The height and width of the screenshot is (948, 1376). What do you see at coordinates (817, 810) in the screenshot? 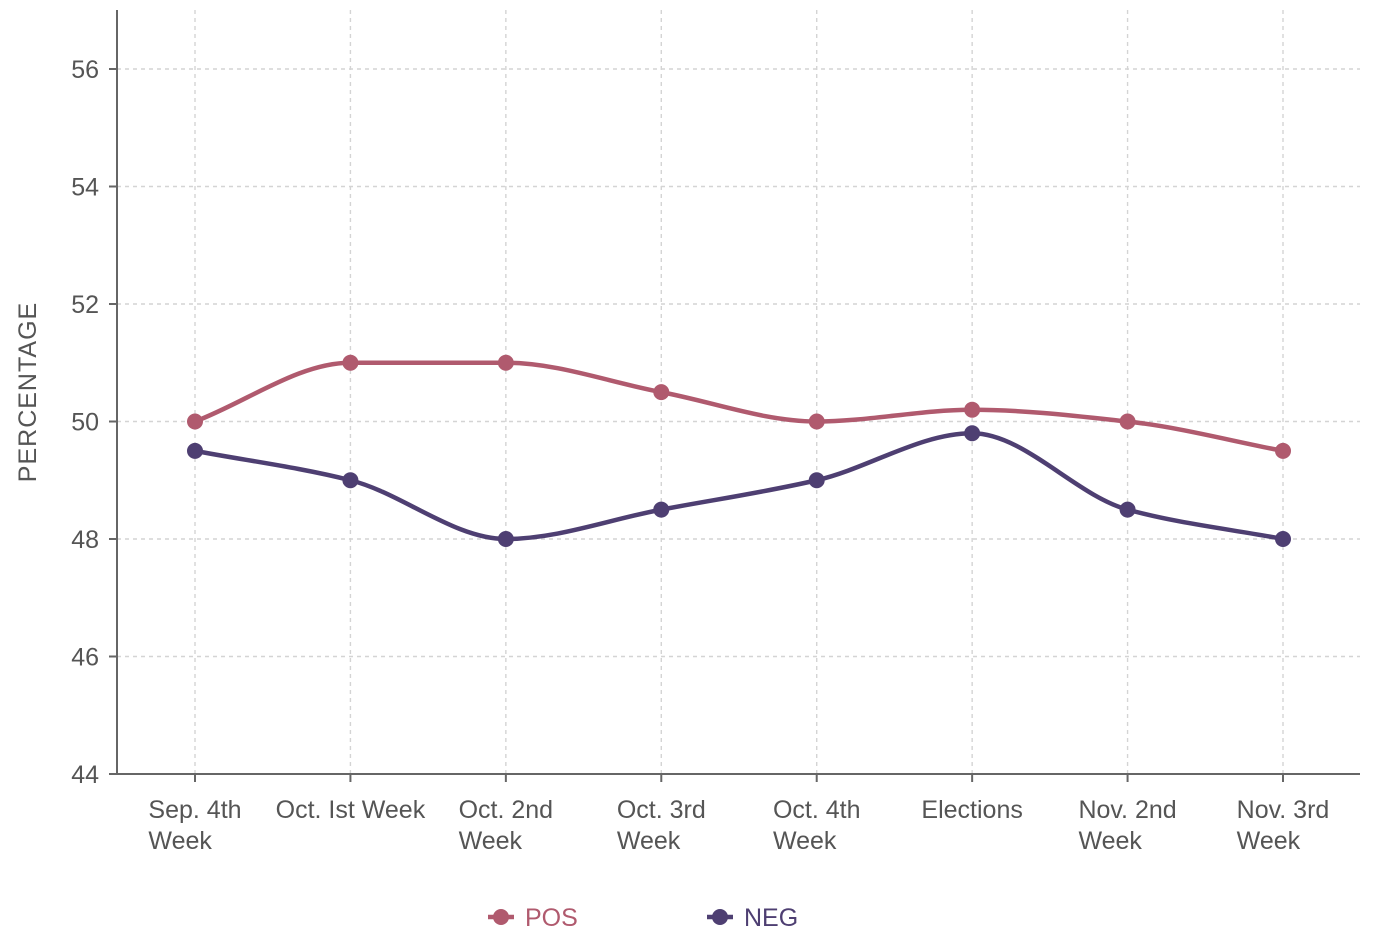
I see `x-tick-label-line: Oct. 4th` at bounding box center [817, 810].